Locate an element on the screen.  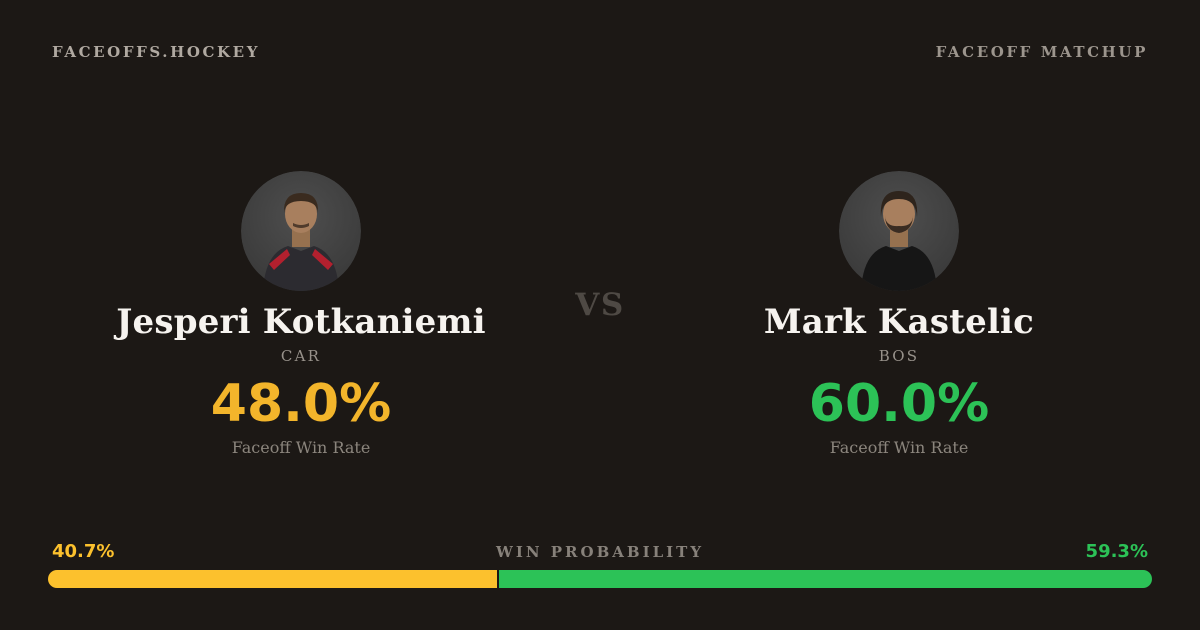
vs-label: VS is located at coordinates (600, 305).